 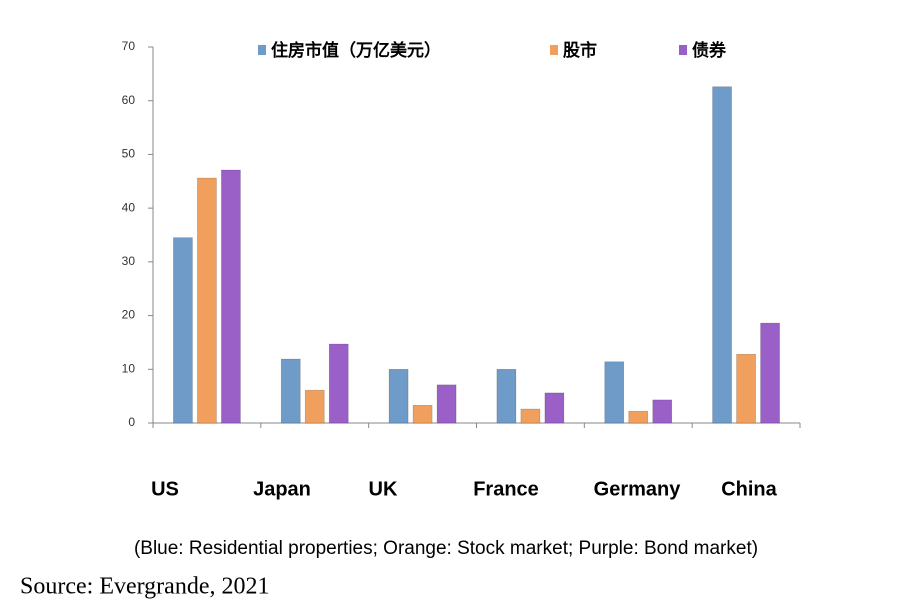 What do you see at coordinates (129, 207) in the screenshot?
I see `y-tick-label: 40` at bounding box center [129, 207].